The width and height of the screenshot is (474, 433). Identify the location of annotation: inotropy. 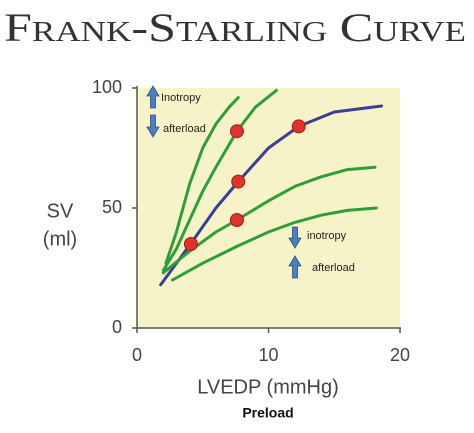
(327, 236).